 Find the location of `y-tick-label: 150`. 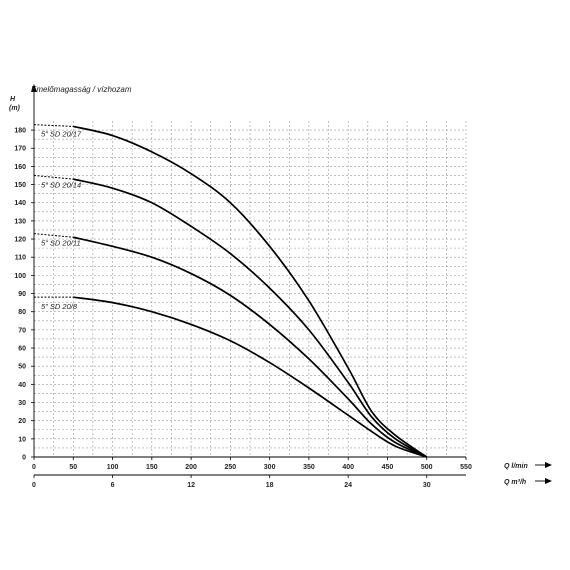

y-tick-label: 150 is located at coordinates (20, 185).